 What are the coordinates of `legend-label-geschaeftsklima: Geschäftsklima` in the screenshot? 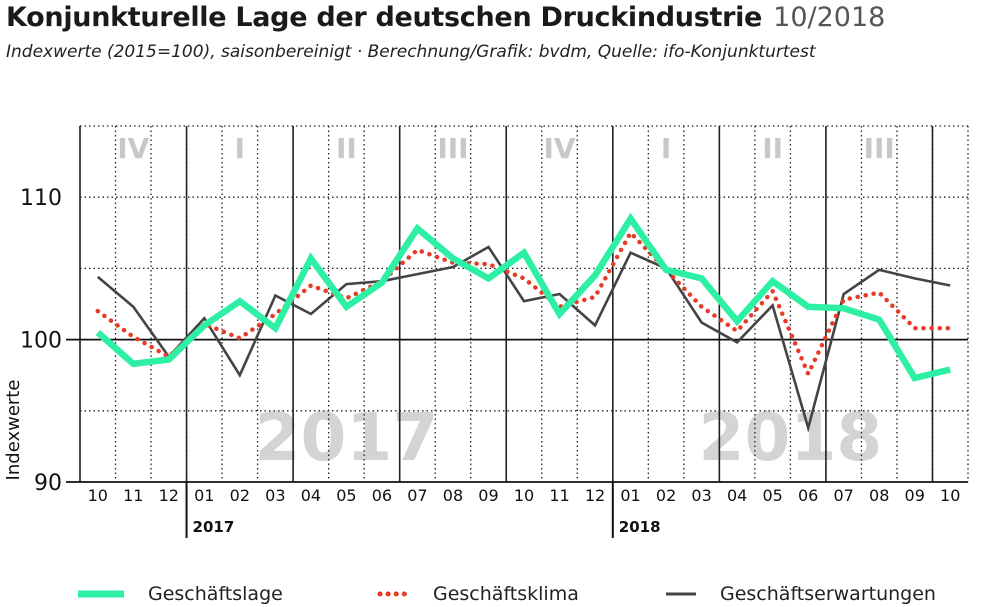 It's located at (506, 594).